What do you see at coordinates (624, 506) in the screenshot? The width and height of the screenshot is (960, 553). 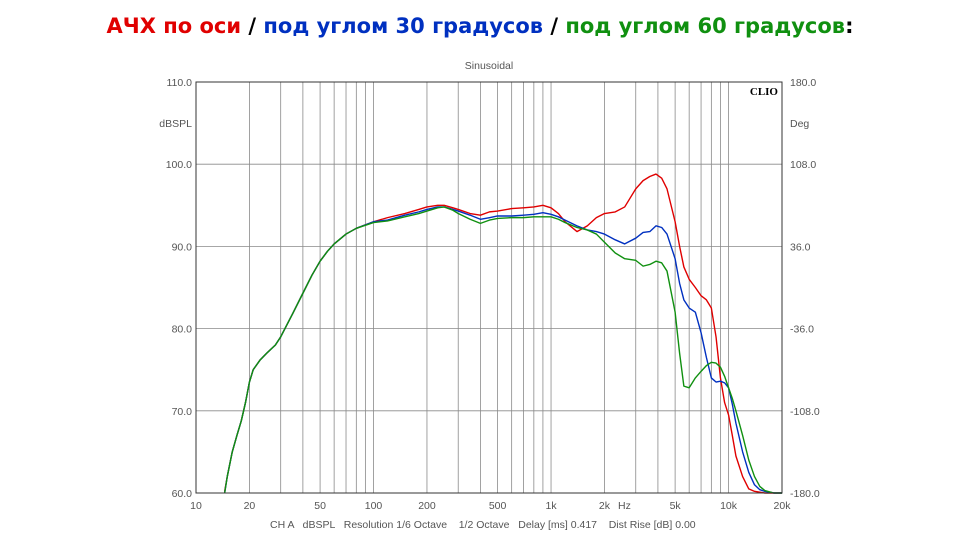 I see `x-axis-label: Hz` at bounding box center [624, 506].